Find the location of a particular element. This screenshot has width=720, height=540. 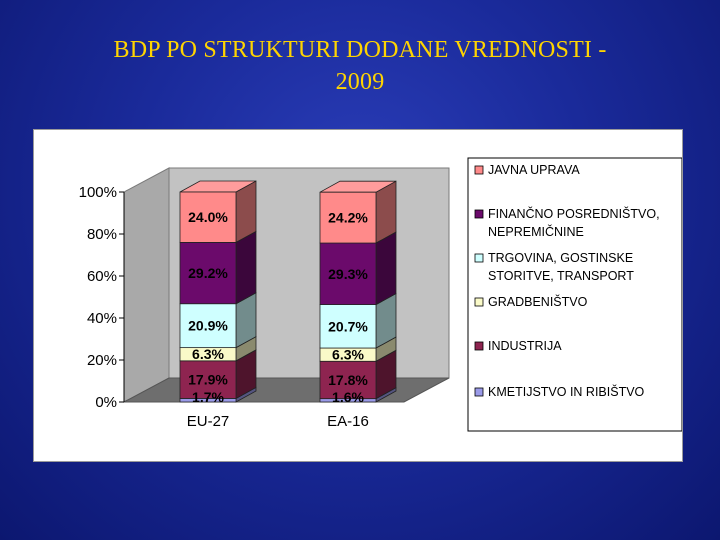

legend-item: JAVNA UPRAVA is located at coordinates (527, 170).